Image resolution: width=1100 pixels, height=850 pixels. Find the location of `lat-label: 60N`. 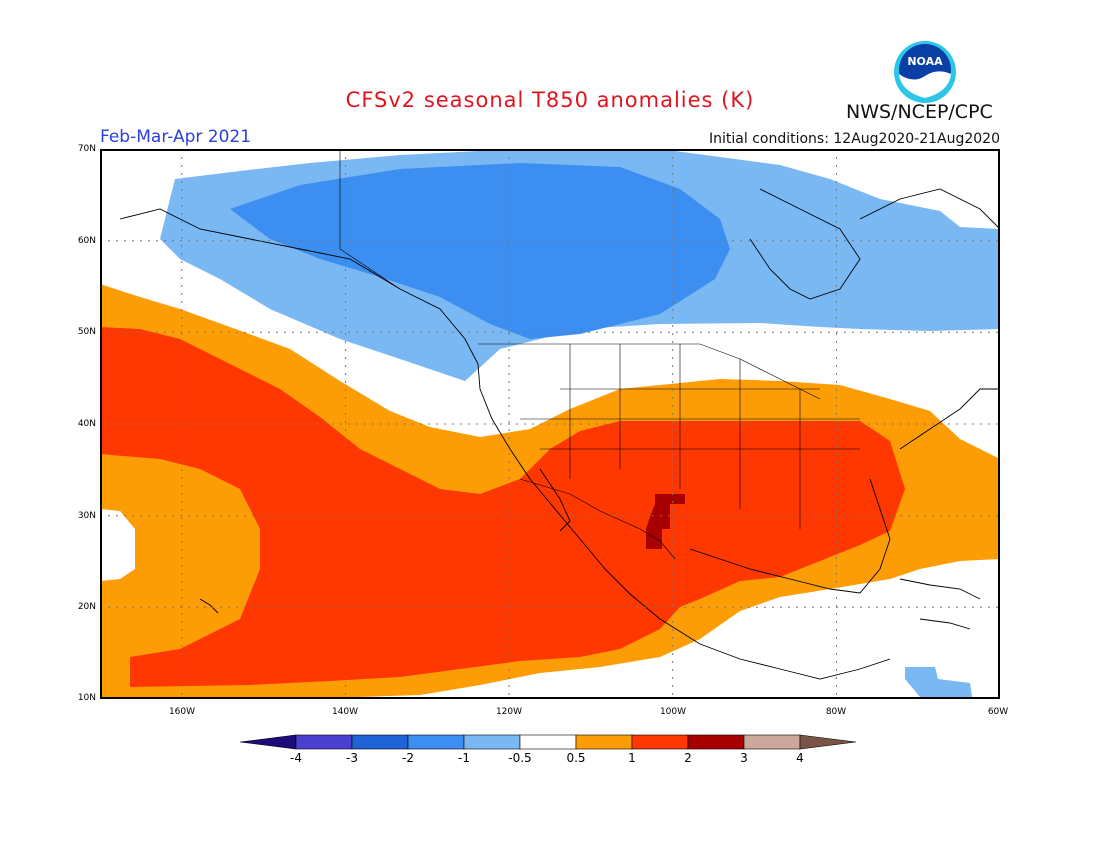

lat-label: 60N is located at coordinates (86, 241).